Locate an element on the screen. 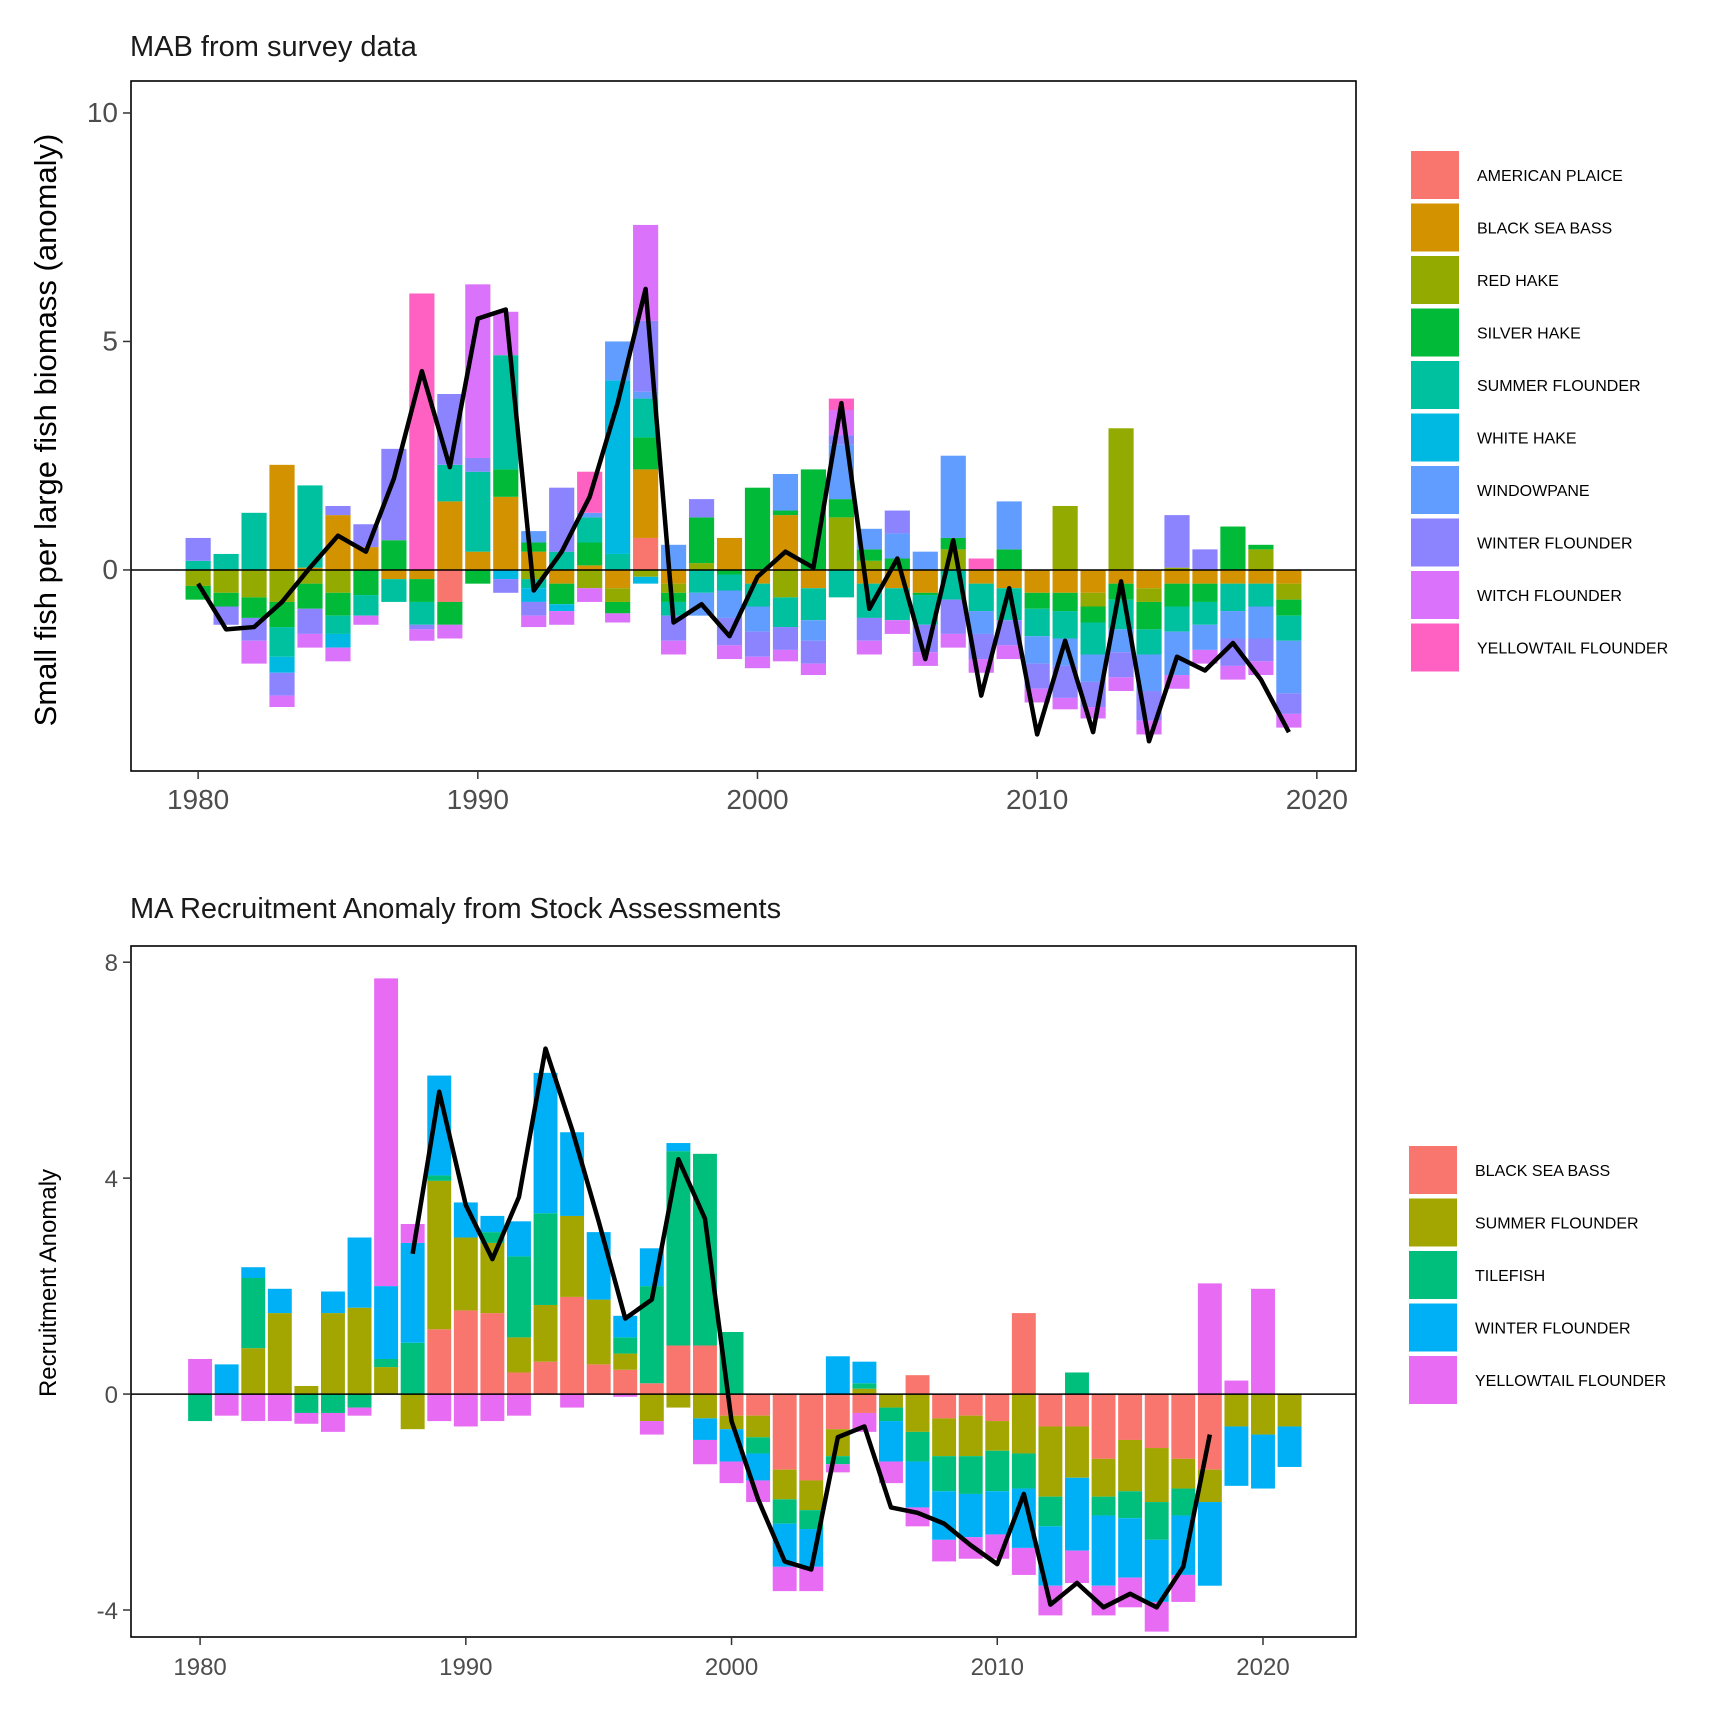  bar-yellowtail-flounder-2004 is located at coordinates (837, 1468).